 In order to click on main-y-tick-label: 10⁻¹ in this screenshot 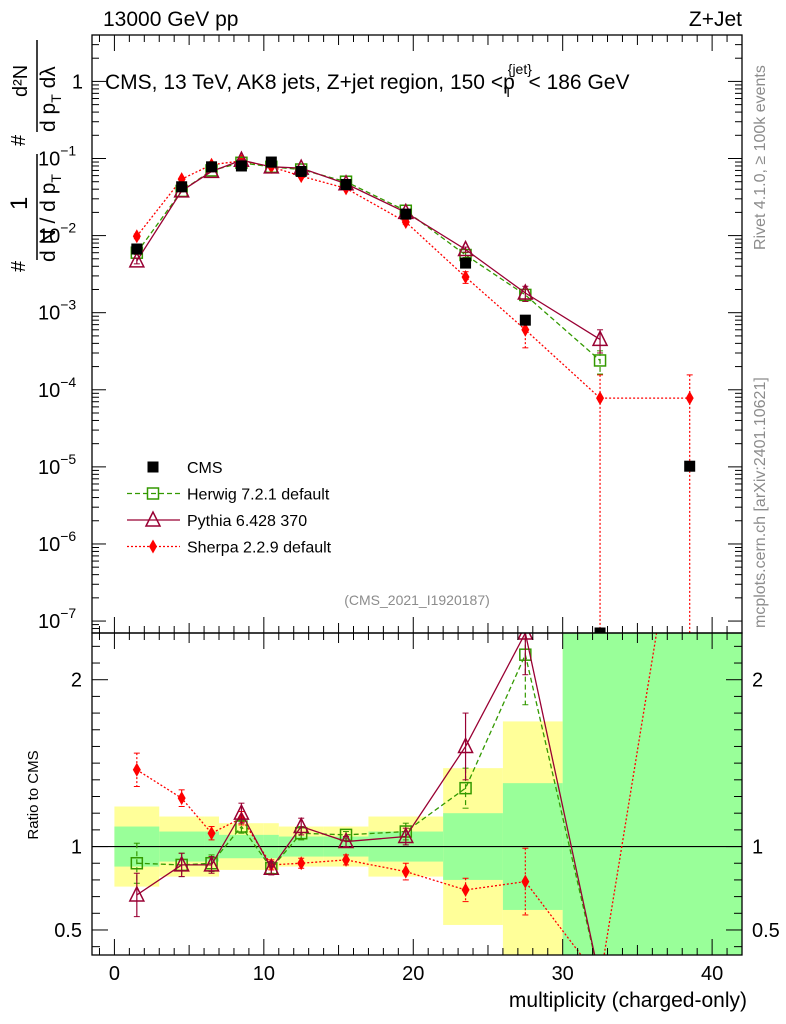, I will do `click(57, 157)`.